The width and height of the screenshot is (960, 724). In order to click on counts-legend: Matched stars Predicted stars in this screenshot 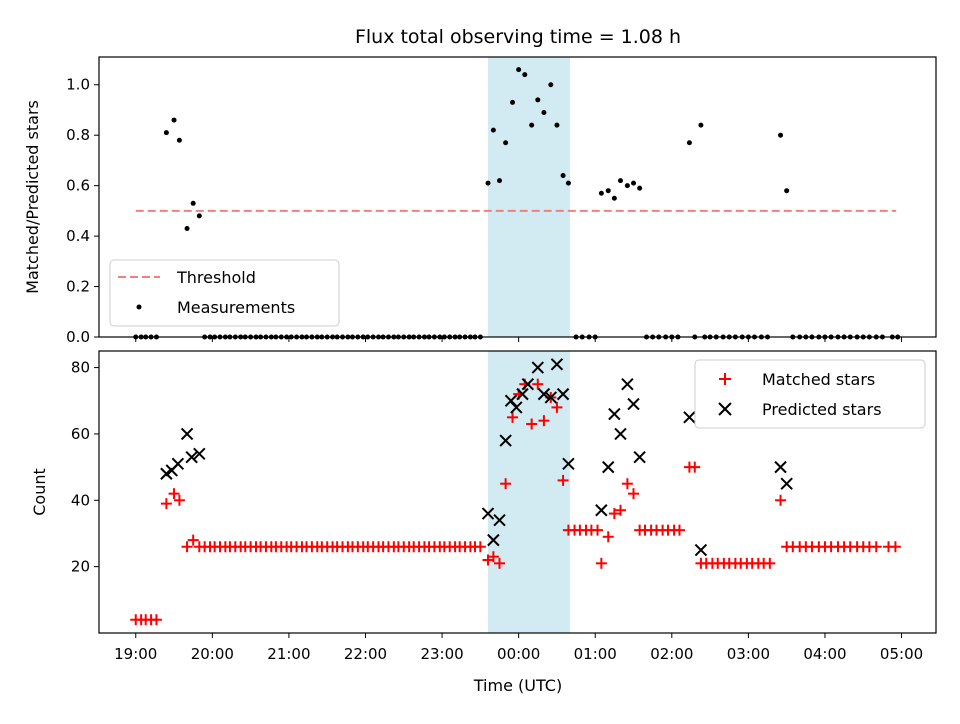, I will do `click(810, 394)`.